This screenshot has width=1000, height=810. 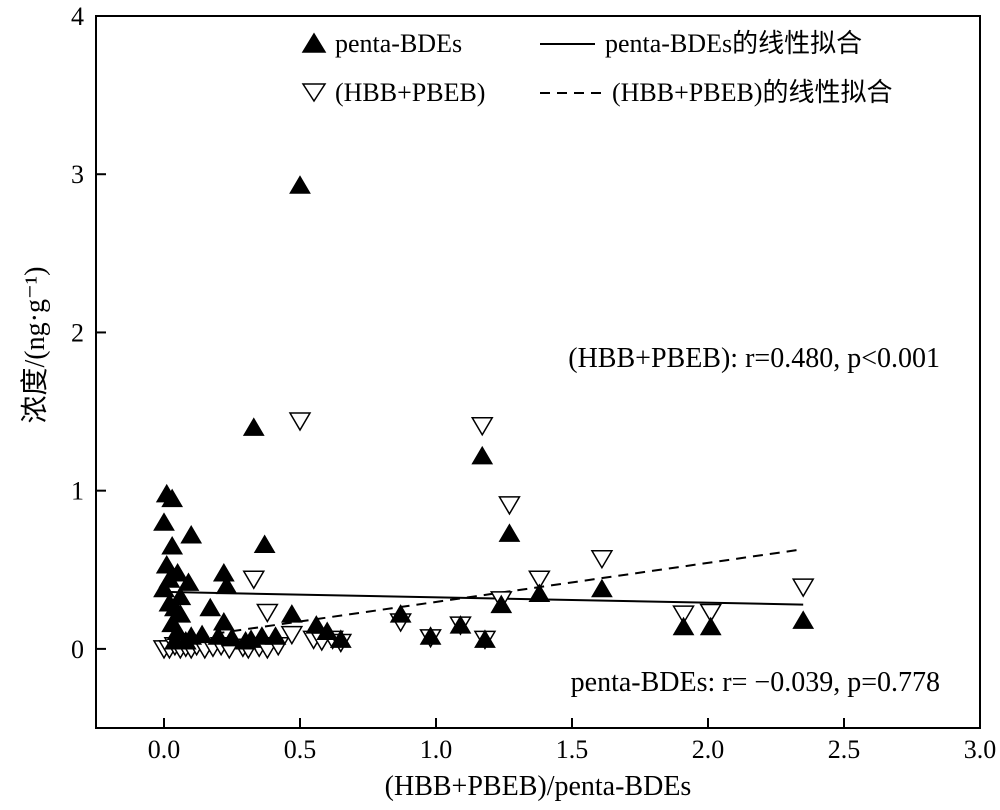 What do you see at coordinates (980, 749) in the screenshot?
I see `x-tick-label: 3.0` at bounding box center [980, 749].